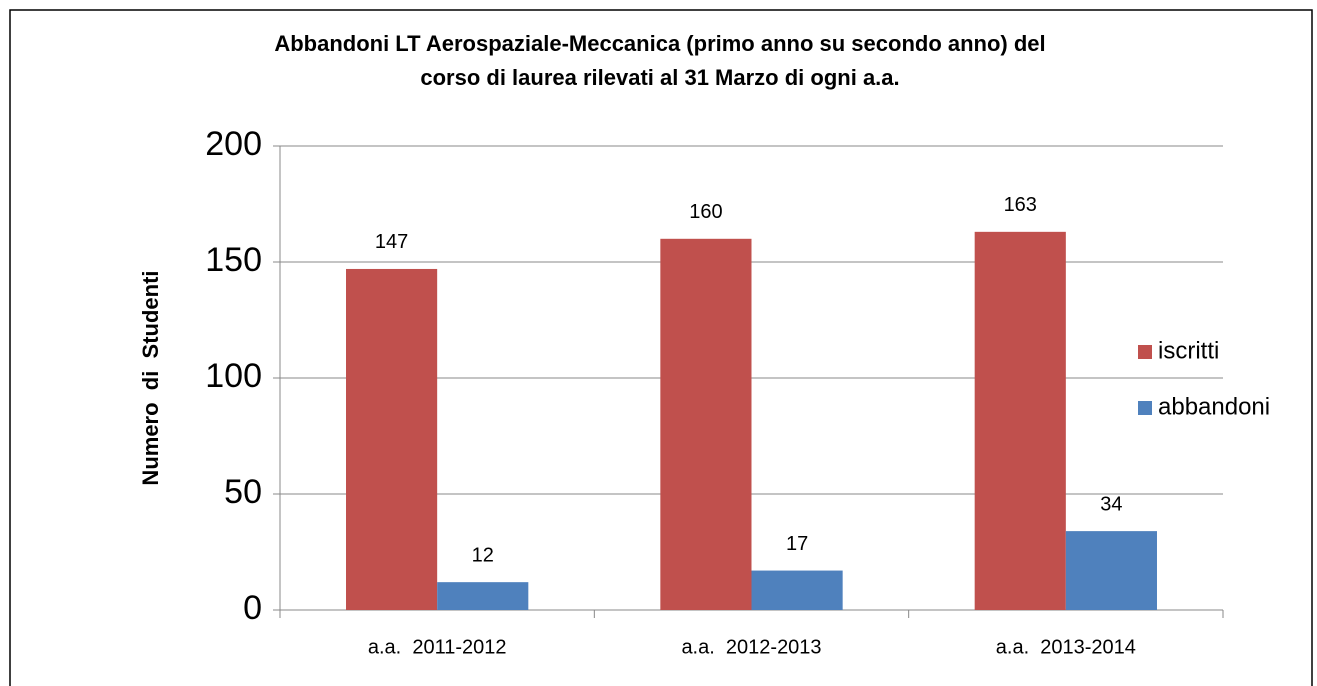 This screenshot has width=1317, height=686. What do you see at coordinates (751, 647) in the screenshot?
I see `x-tick-label: a.a. 2012-2013` at bounding box center [751, 647].